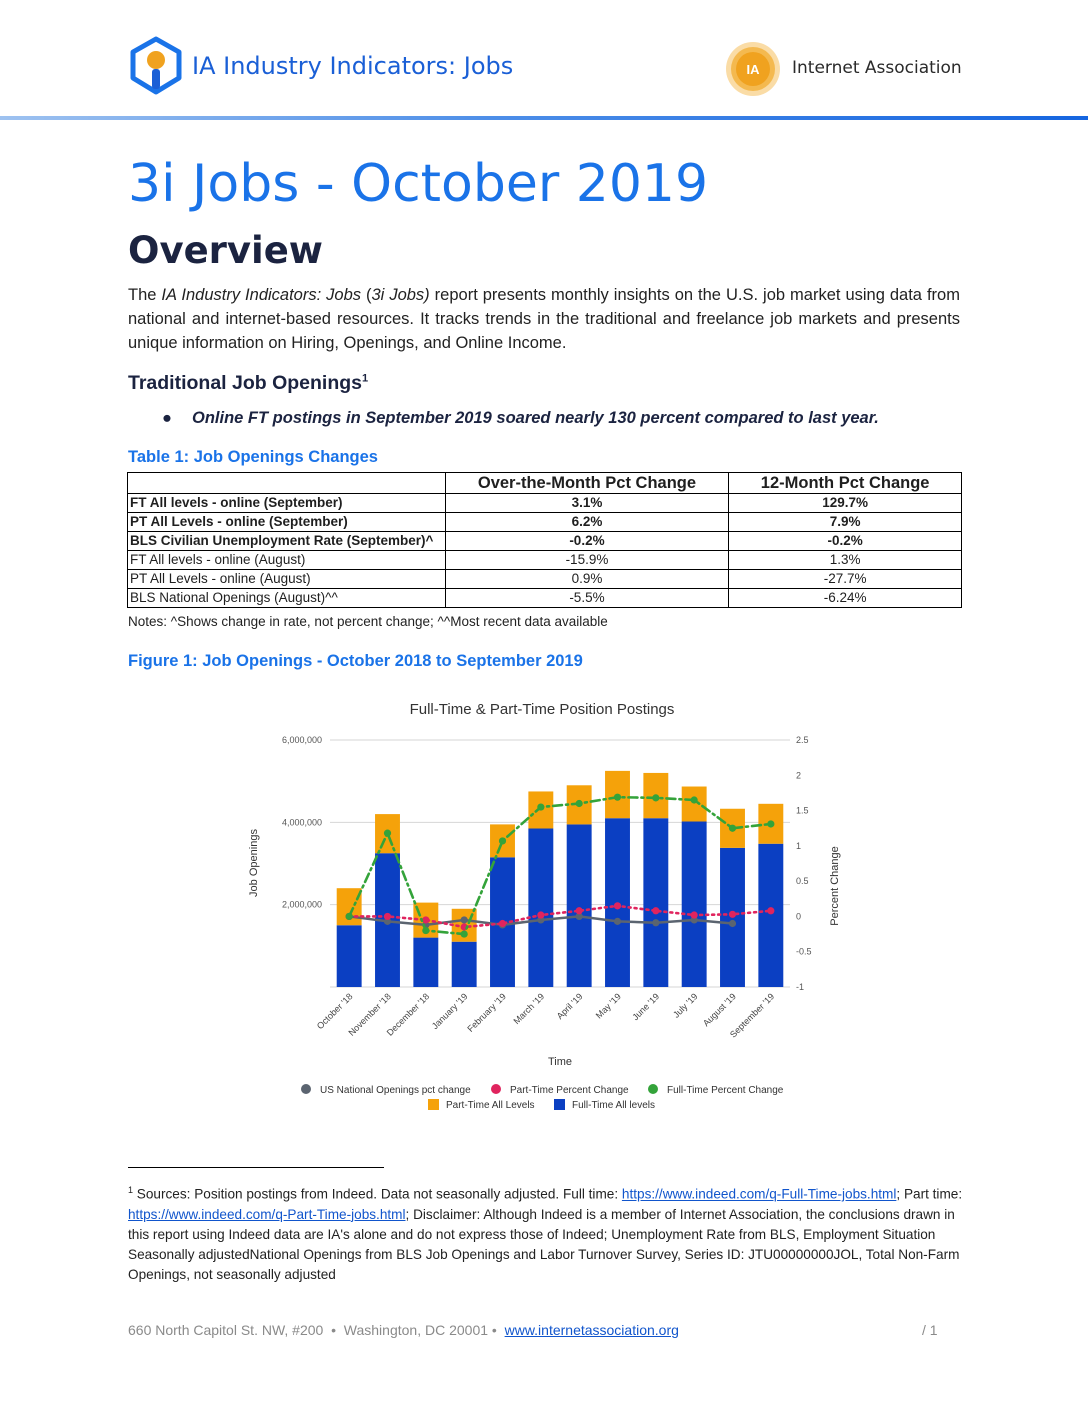 This screenshot has width=1088, height=1408. What do you see at coordinates (587, 503) in the screenshot?
I see `row-month-change: 3.1%` at bounding box center [587, 503].